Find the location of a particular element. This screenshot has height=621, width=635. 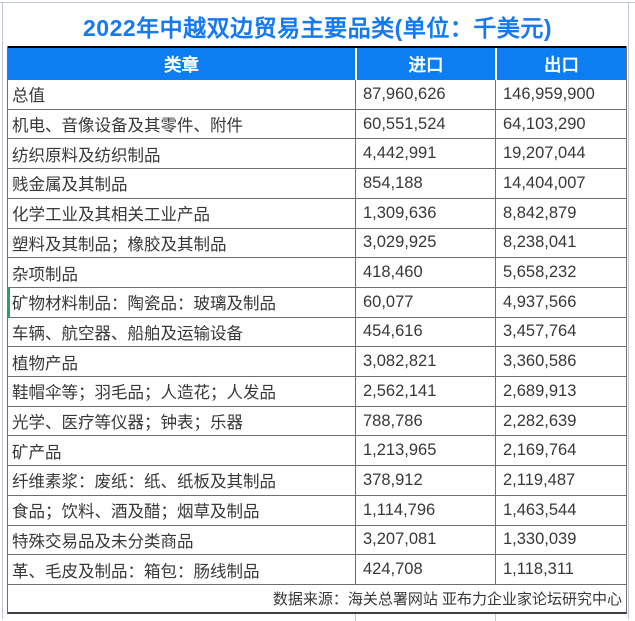

cell-category: 食品；饮料、酒及醋；烟草及制品 is located at coordinates (136, 512).